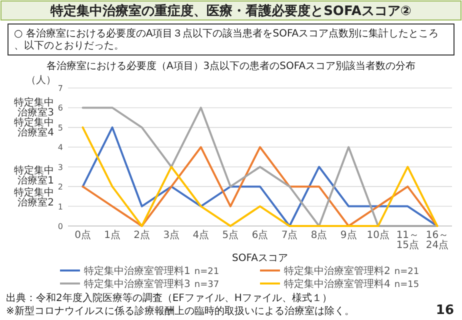 The height and width of the screenshot is (320, 462). Describe the element at coordinates (337, 271) in the screenshot. I see `legend-label: 特定集中治療室管理料2` at that location.